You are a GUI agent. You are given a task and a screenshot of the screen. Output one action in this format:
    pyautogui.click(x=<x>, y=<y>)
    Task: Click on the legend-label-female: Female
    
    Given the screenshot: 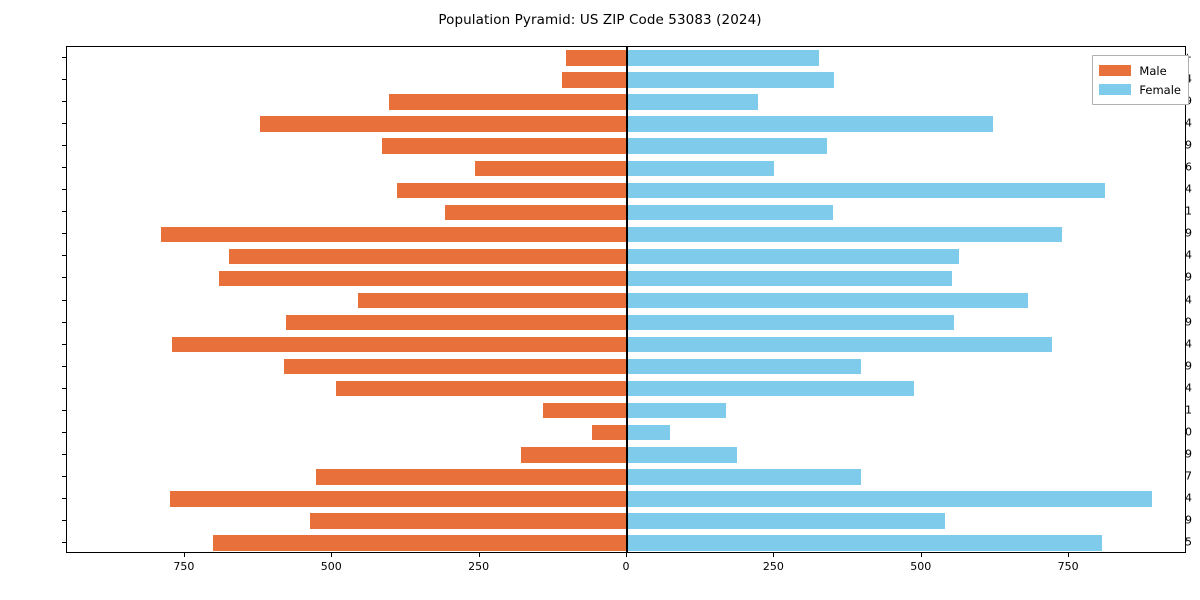 What is the action you would take?
    pyautogui.click(x=1160, y=89)
    